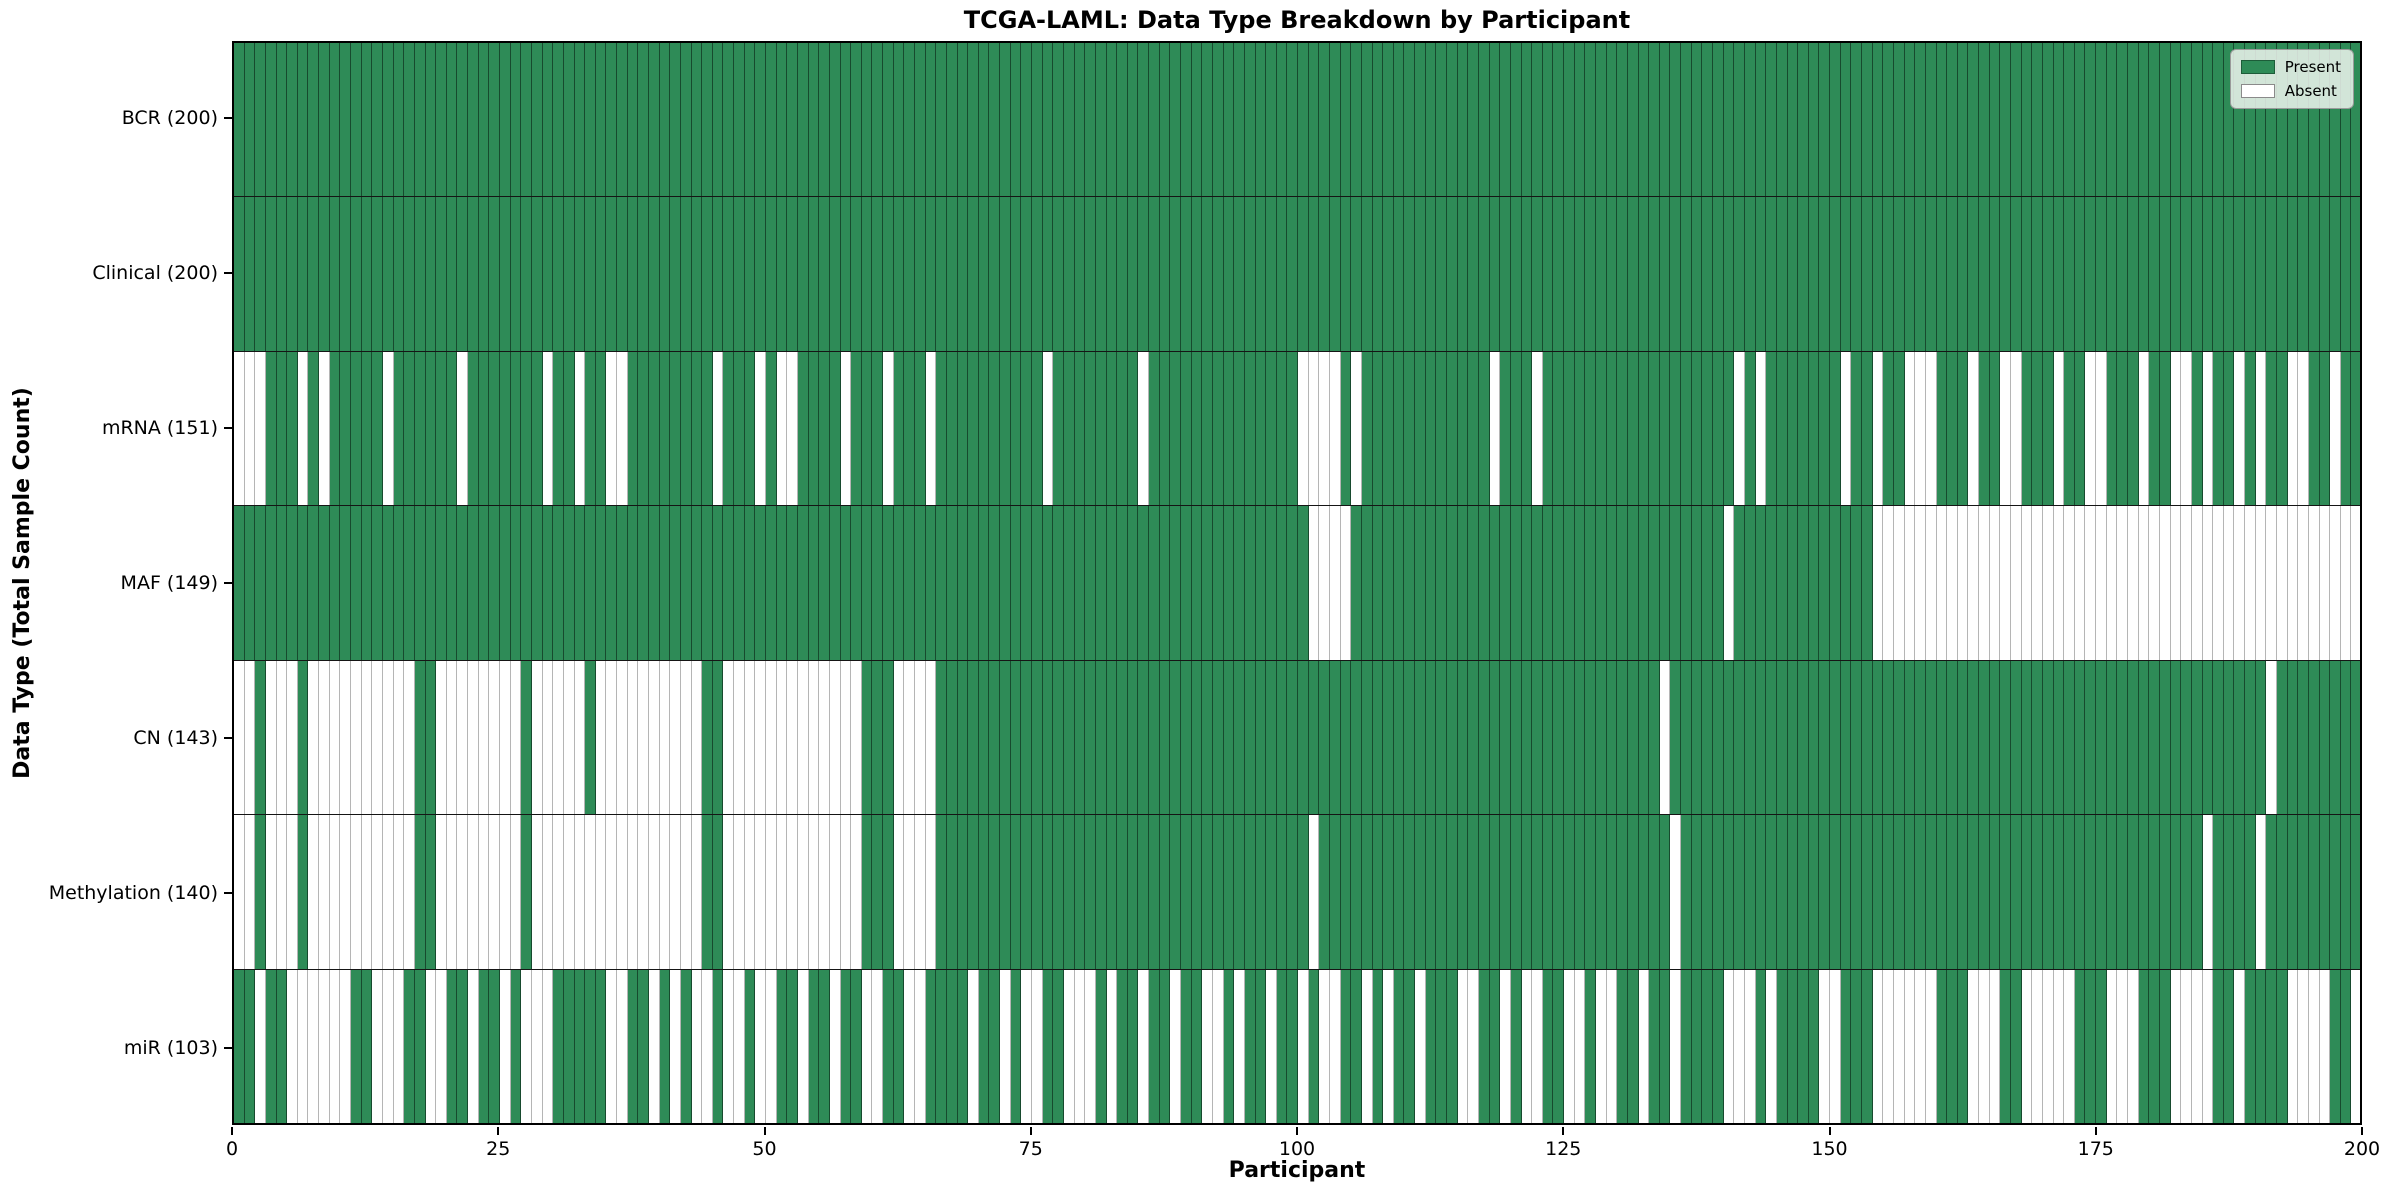  What do you see at coordinates (1563, 1131) in the screenshot?
I see `x-tick-mark` at bounding box center [1563, 1131].